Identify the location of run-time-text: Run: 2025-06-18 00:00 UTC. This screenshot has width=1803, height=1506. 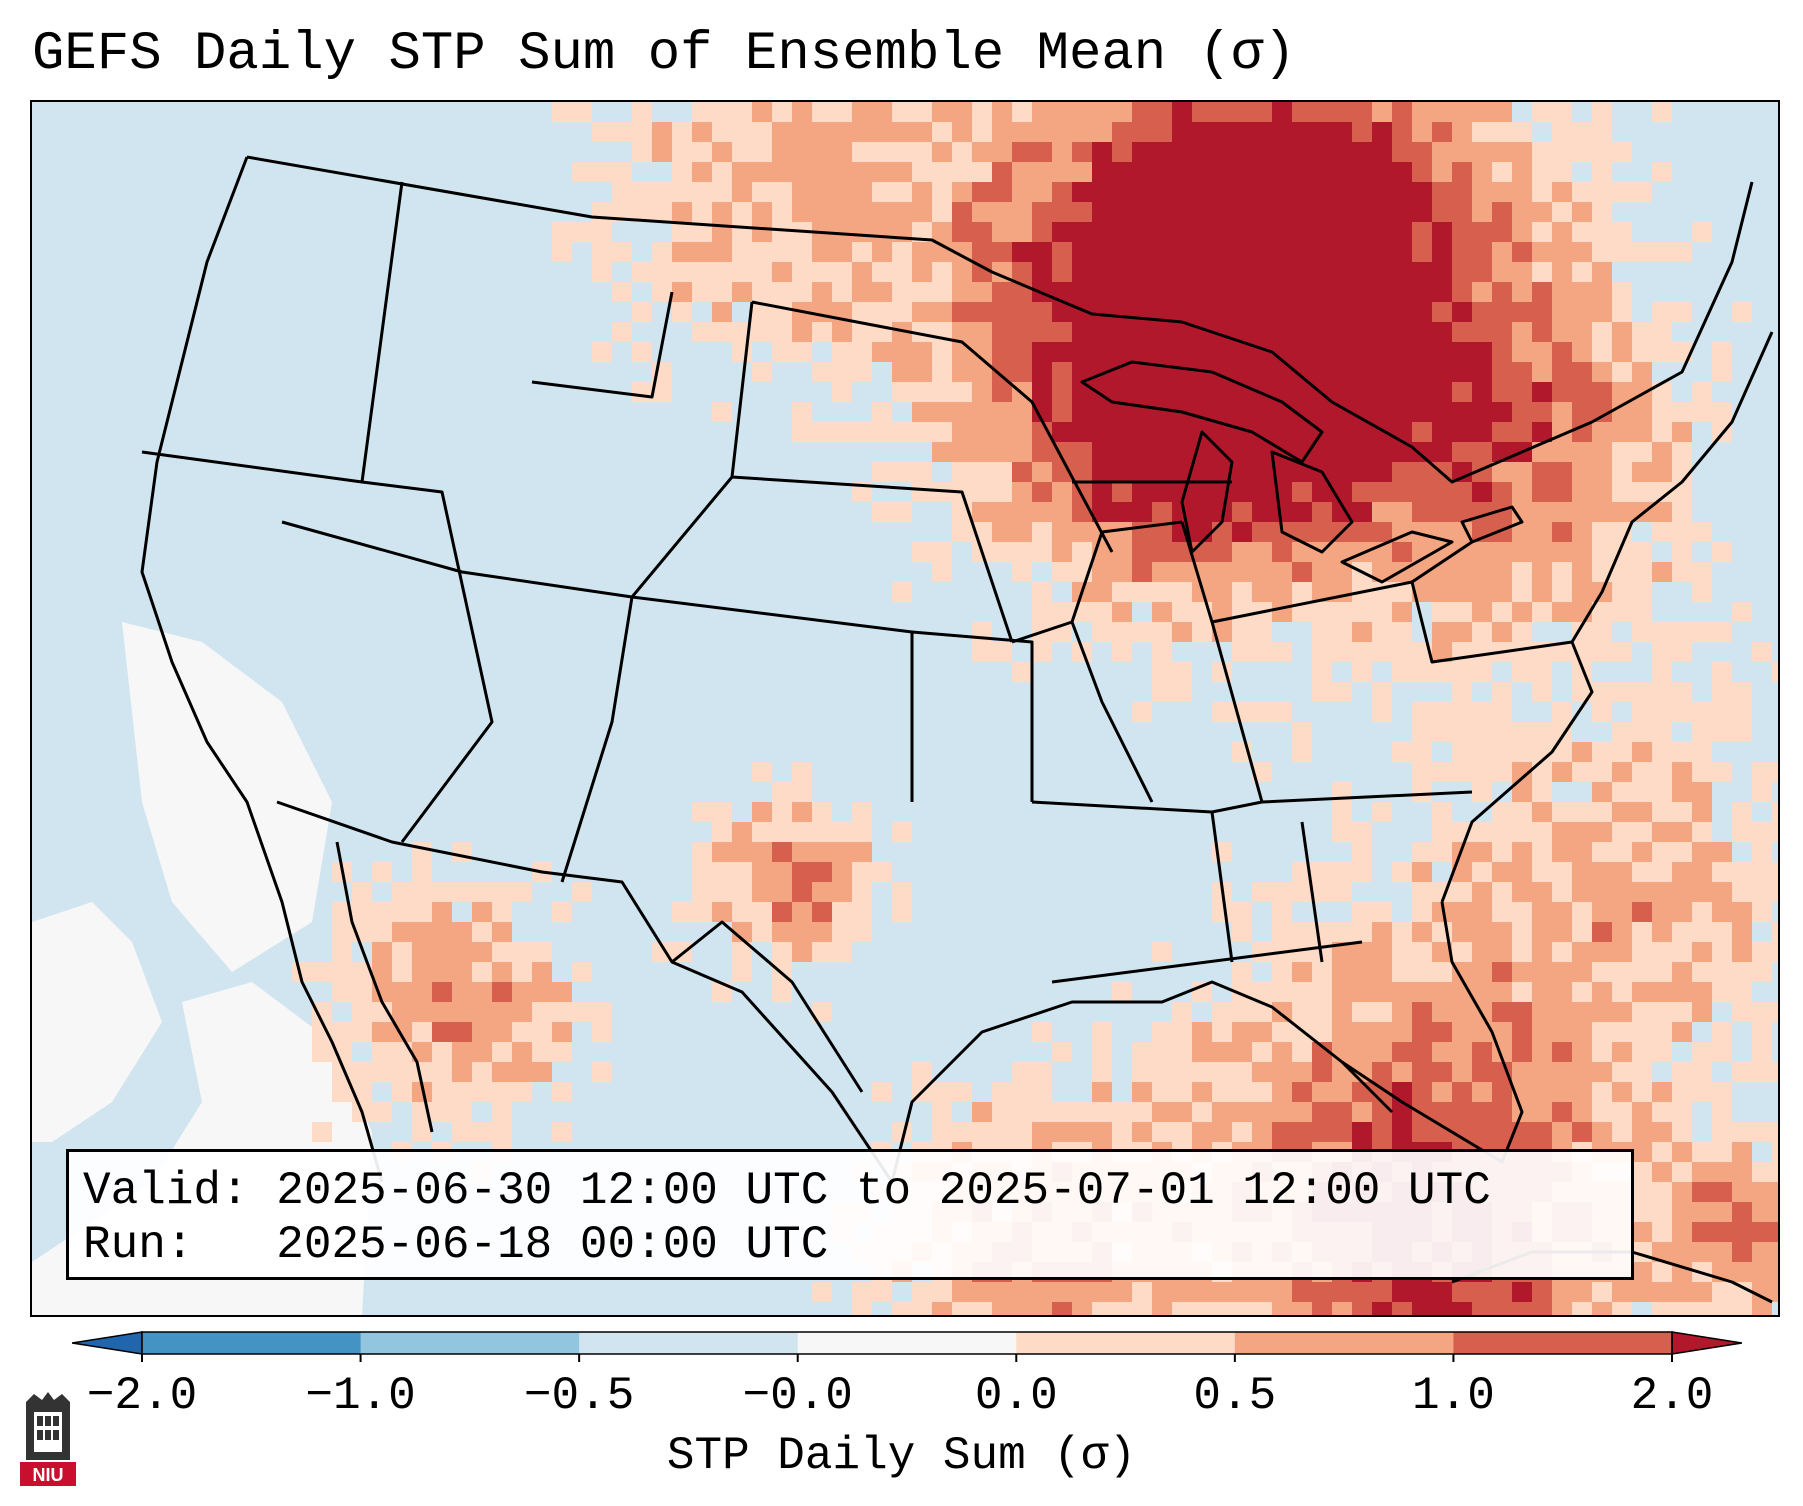
(456, 1245).